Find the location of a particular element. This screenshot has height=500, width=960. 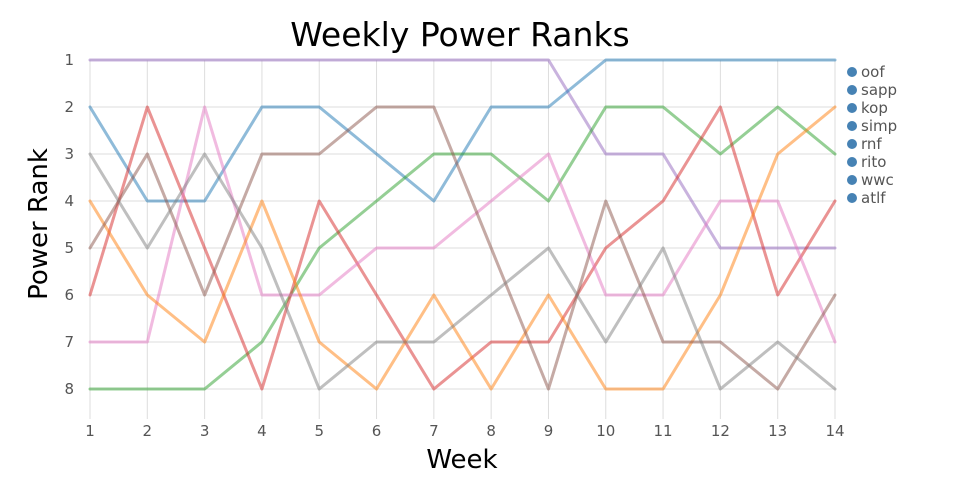

x-tick-label: 4 is located at coordinates (262, 431).